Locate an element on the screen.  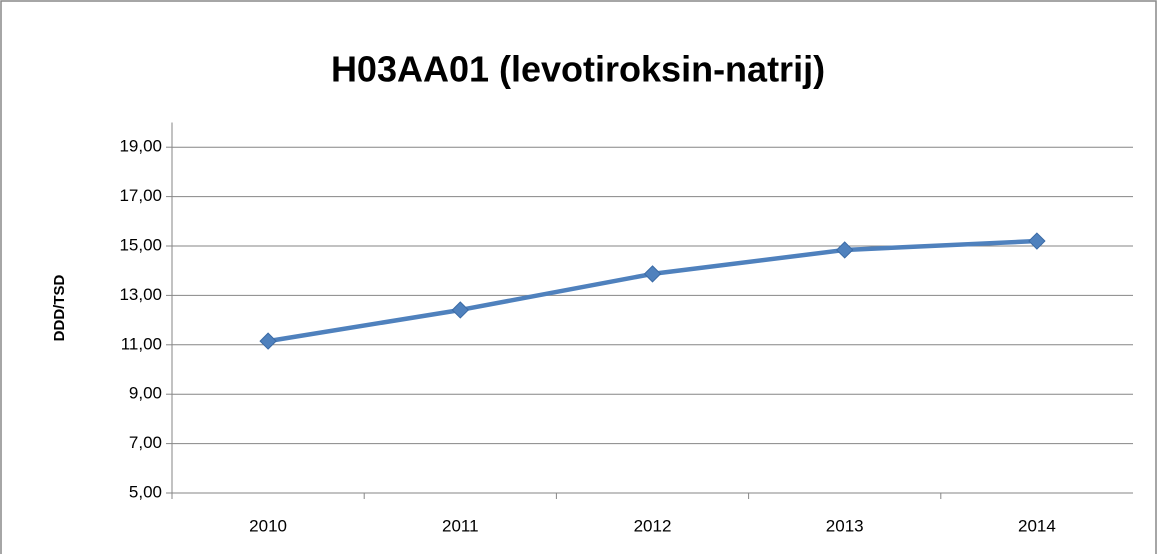
x-tick-label: 2011 is located at coordinates (460, 525).